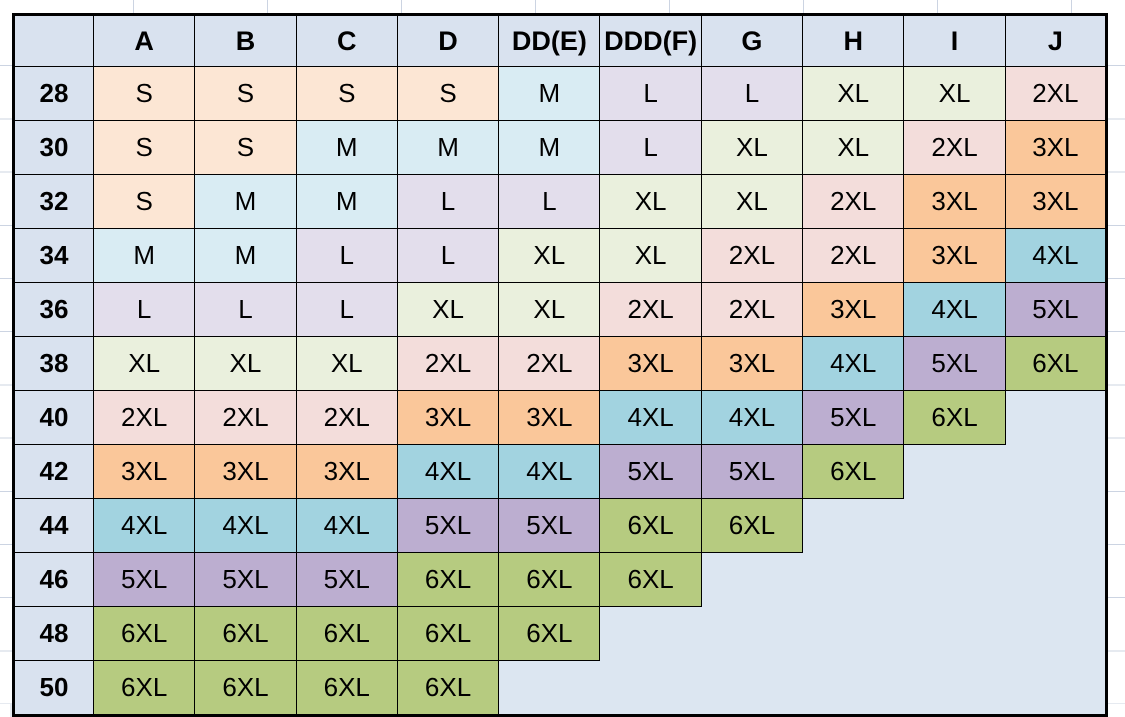 The height and width of the screenshot is (717, 1125). I want to click on table-row-band-44: 44 4XL 4XL 4XL 5XL 5XL 6XL 6XL, so click(560, 525).